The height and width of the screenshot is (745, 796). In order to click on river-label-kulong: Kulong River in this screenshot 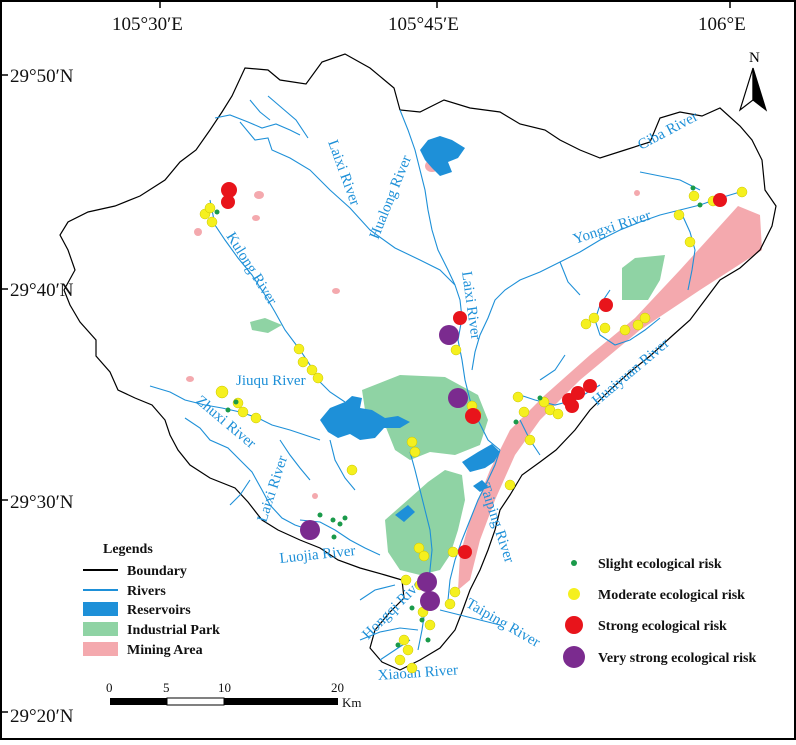, I will do `click(251, 269)`.